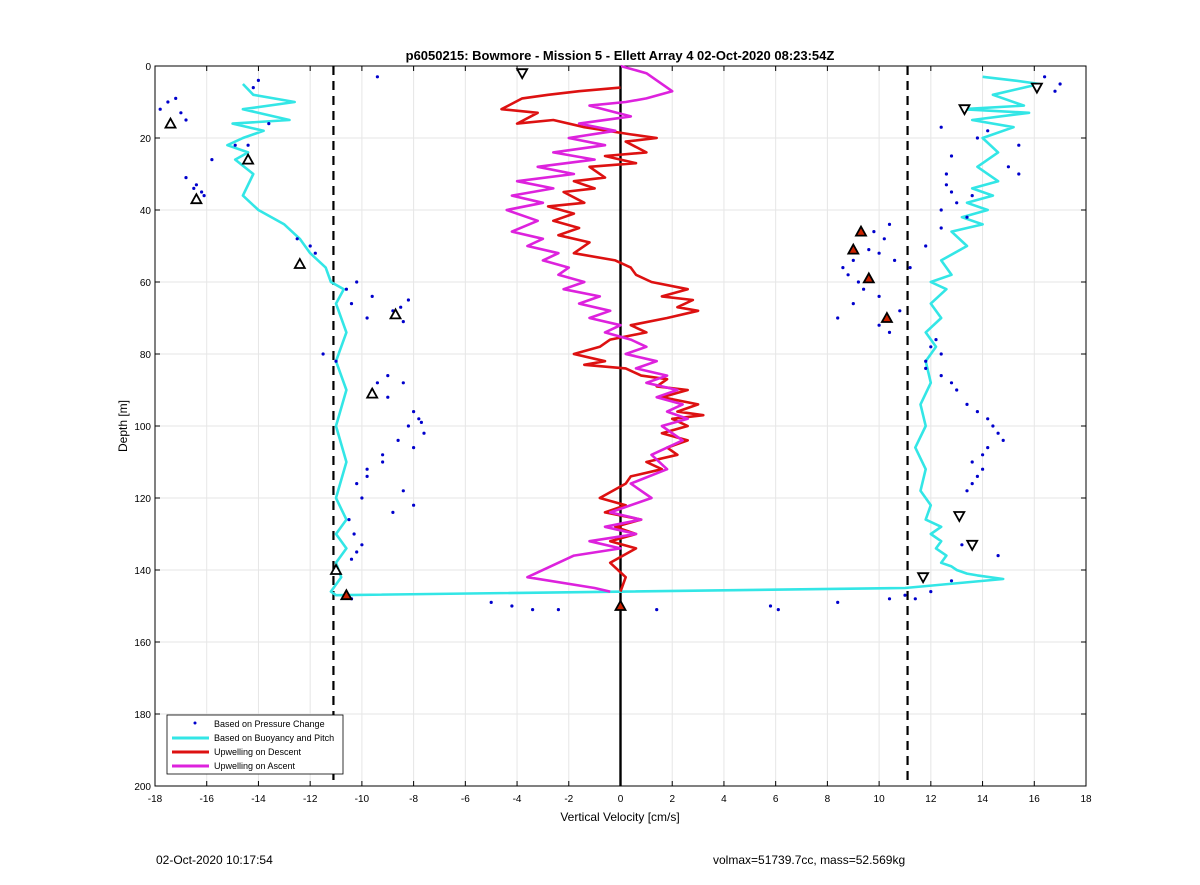  I want to click on y-tick-label: 140, so click(142, 571).